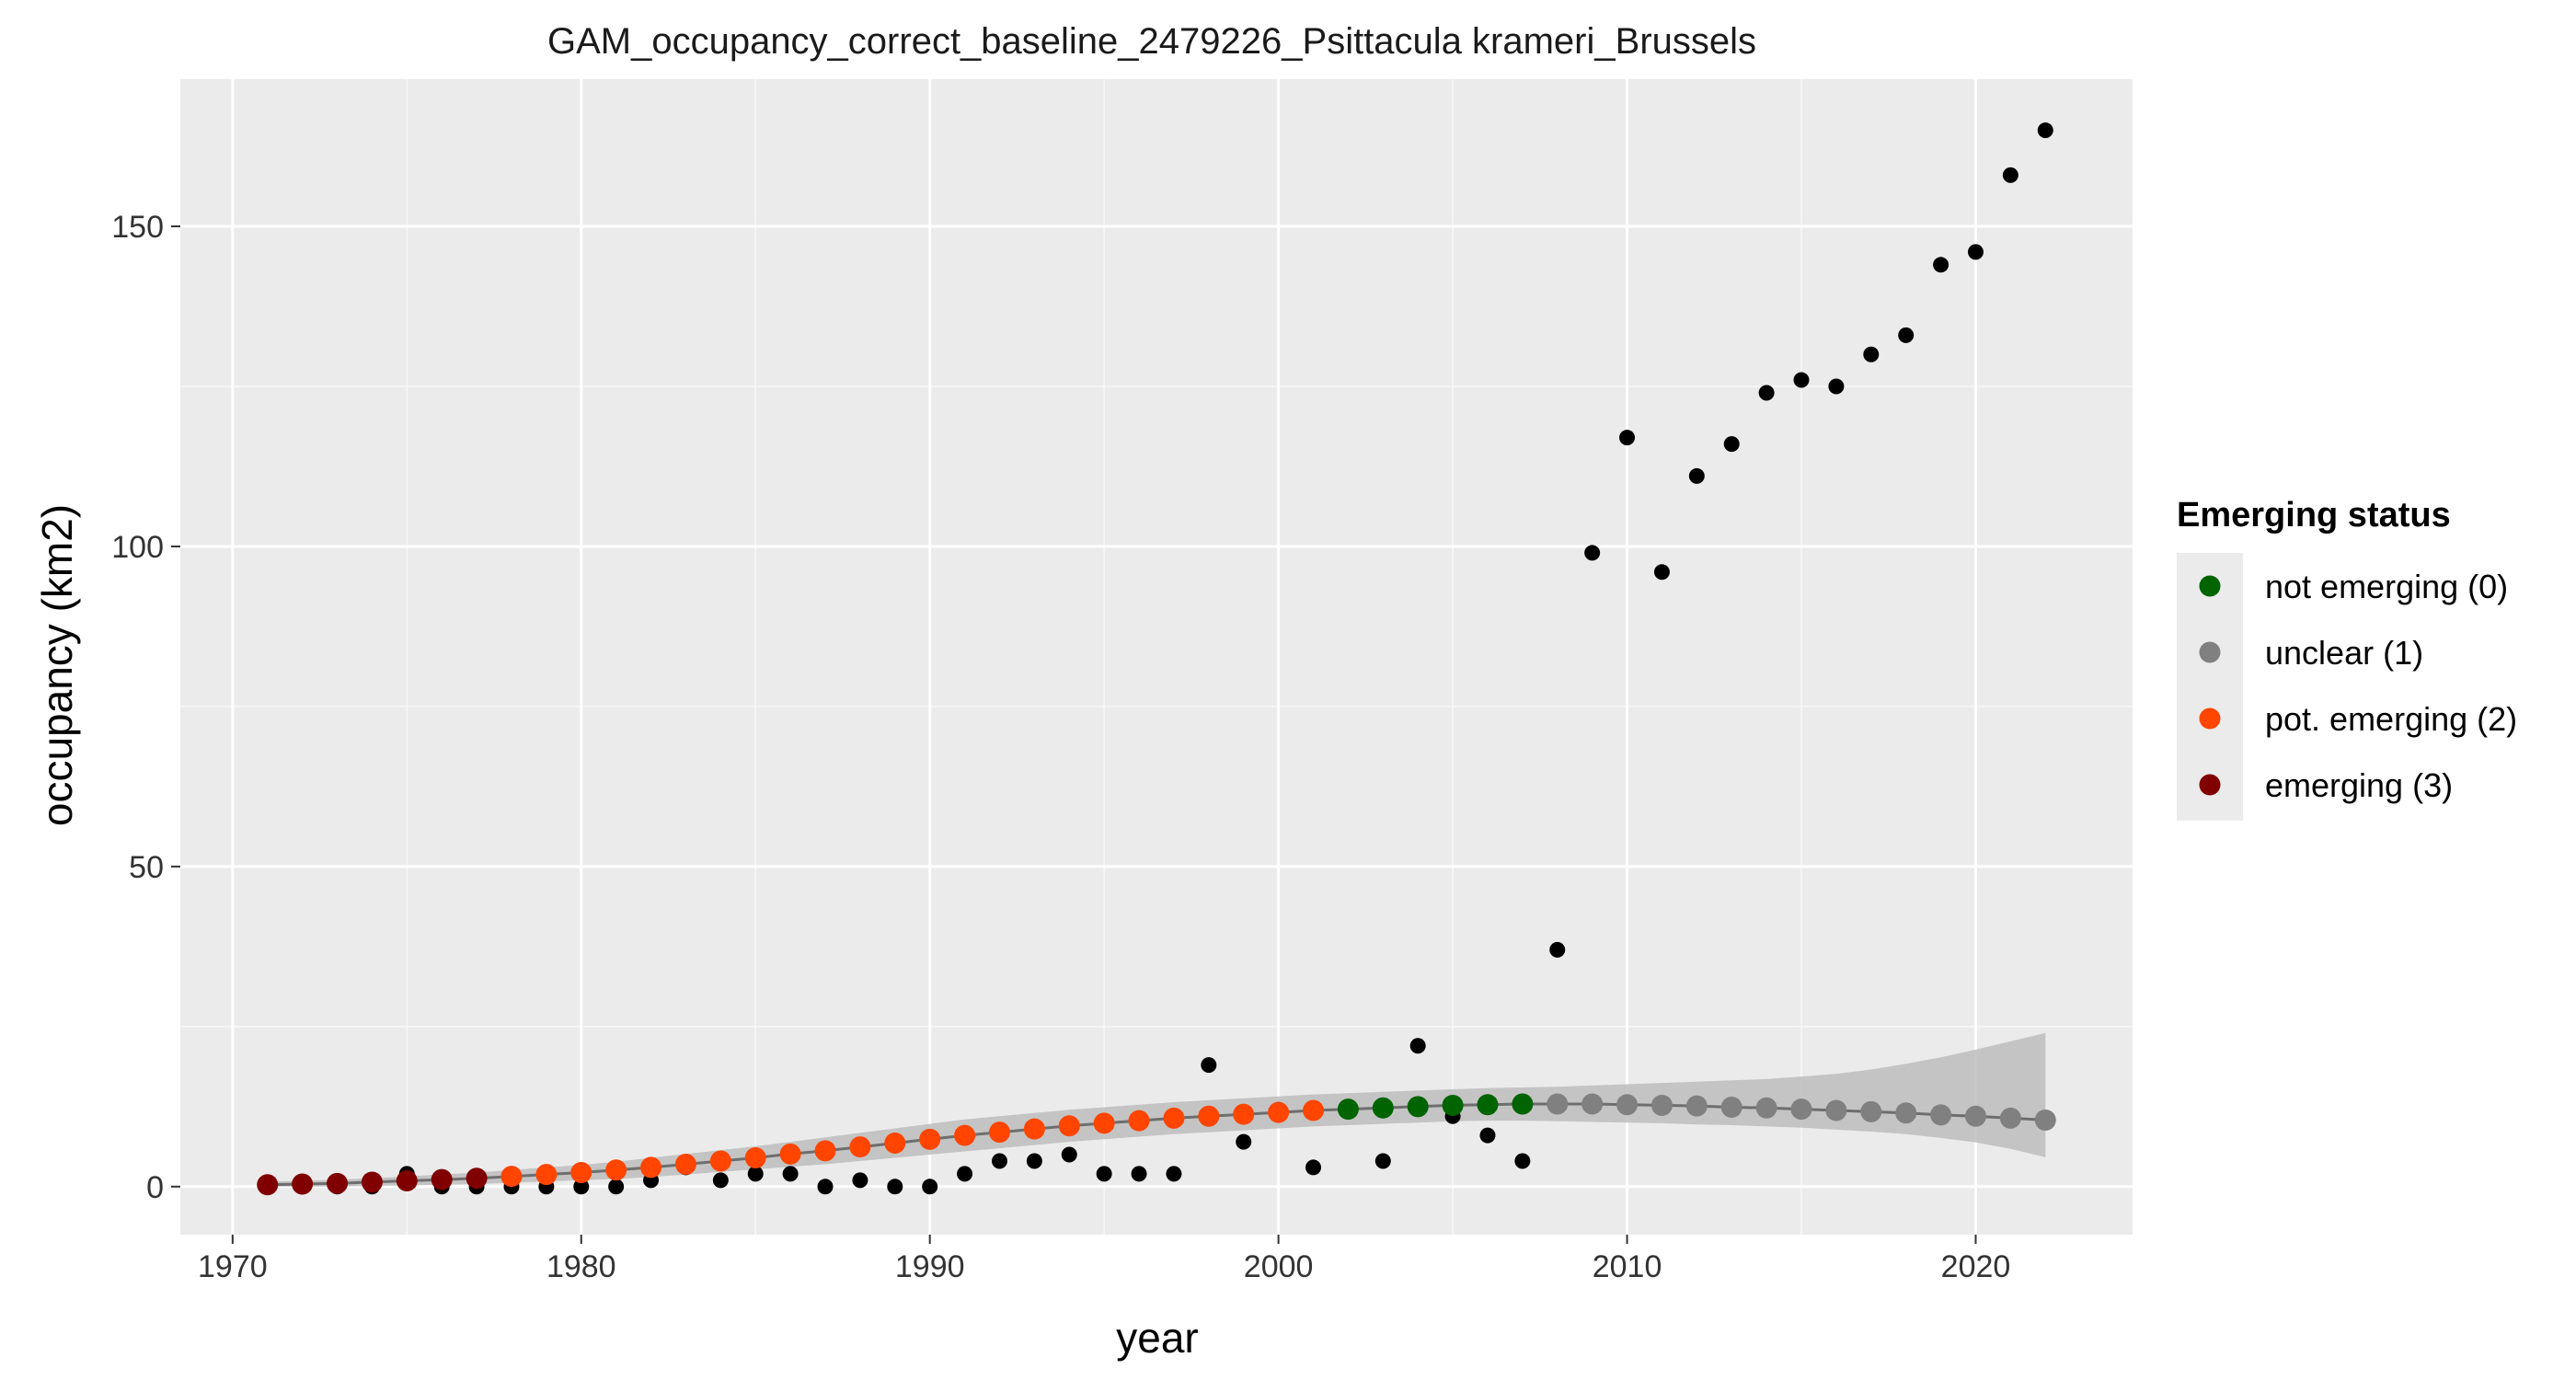  What do you see at coordinates (1627, 1266) in the screenshot?
I see `x-tick-label: 2010` at bounding box center [1627, 1266].